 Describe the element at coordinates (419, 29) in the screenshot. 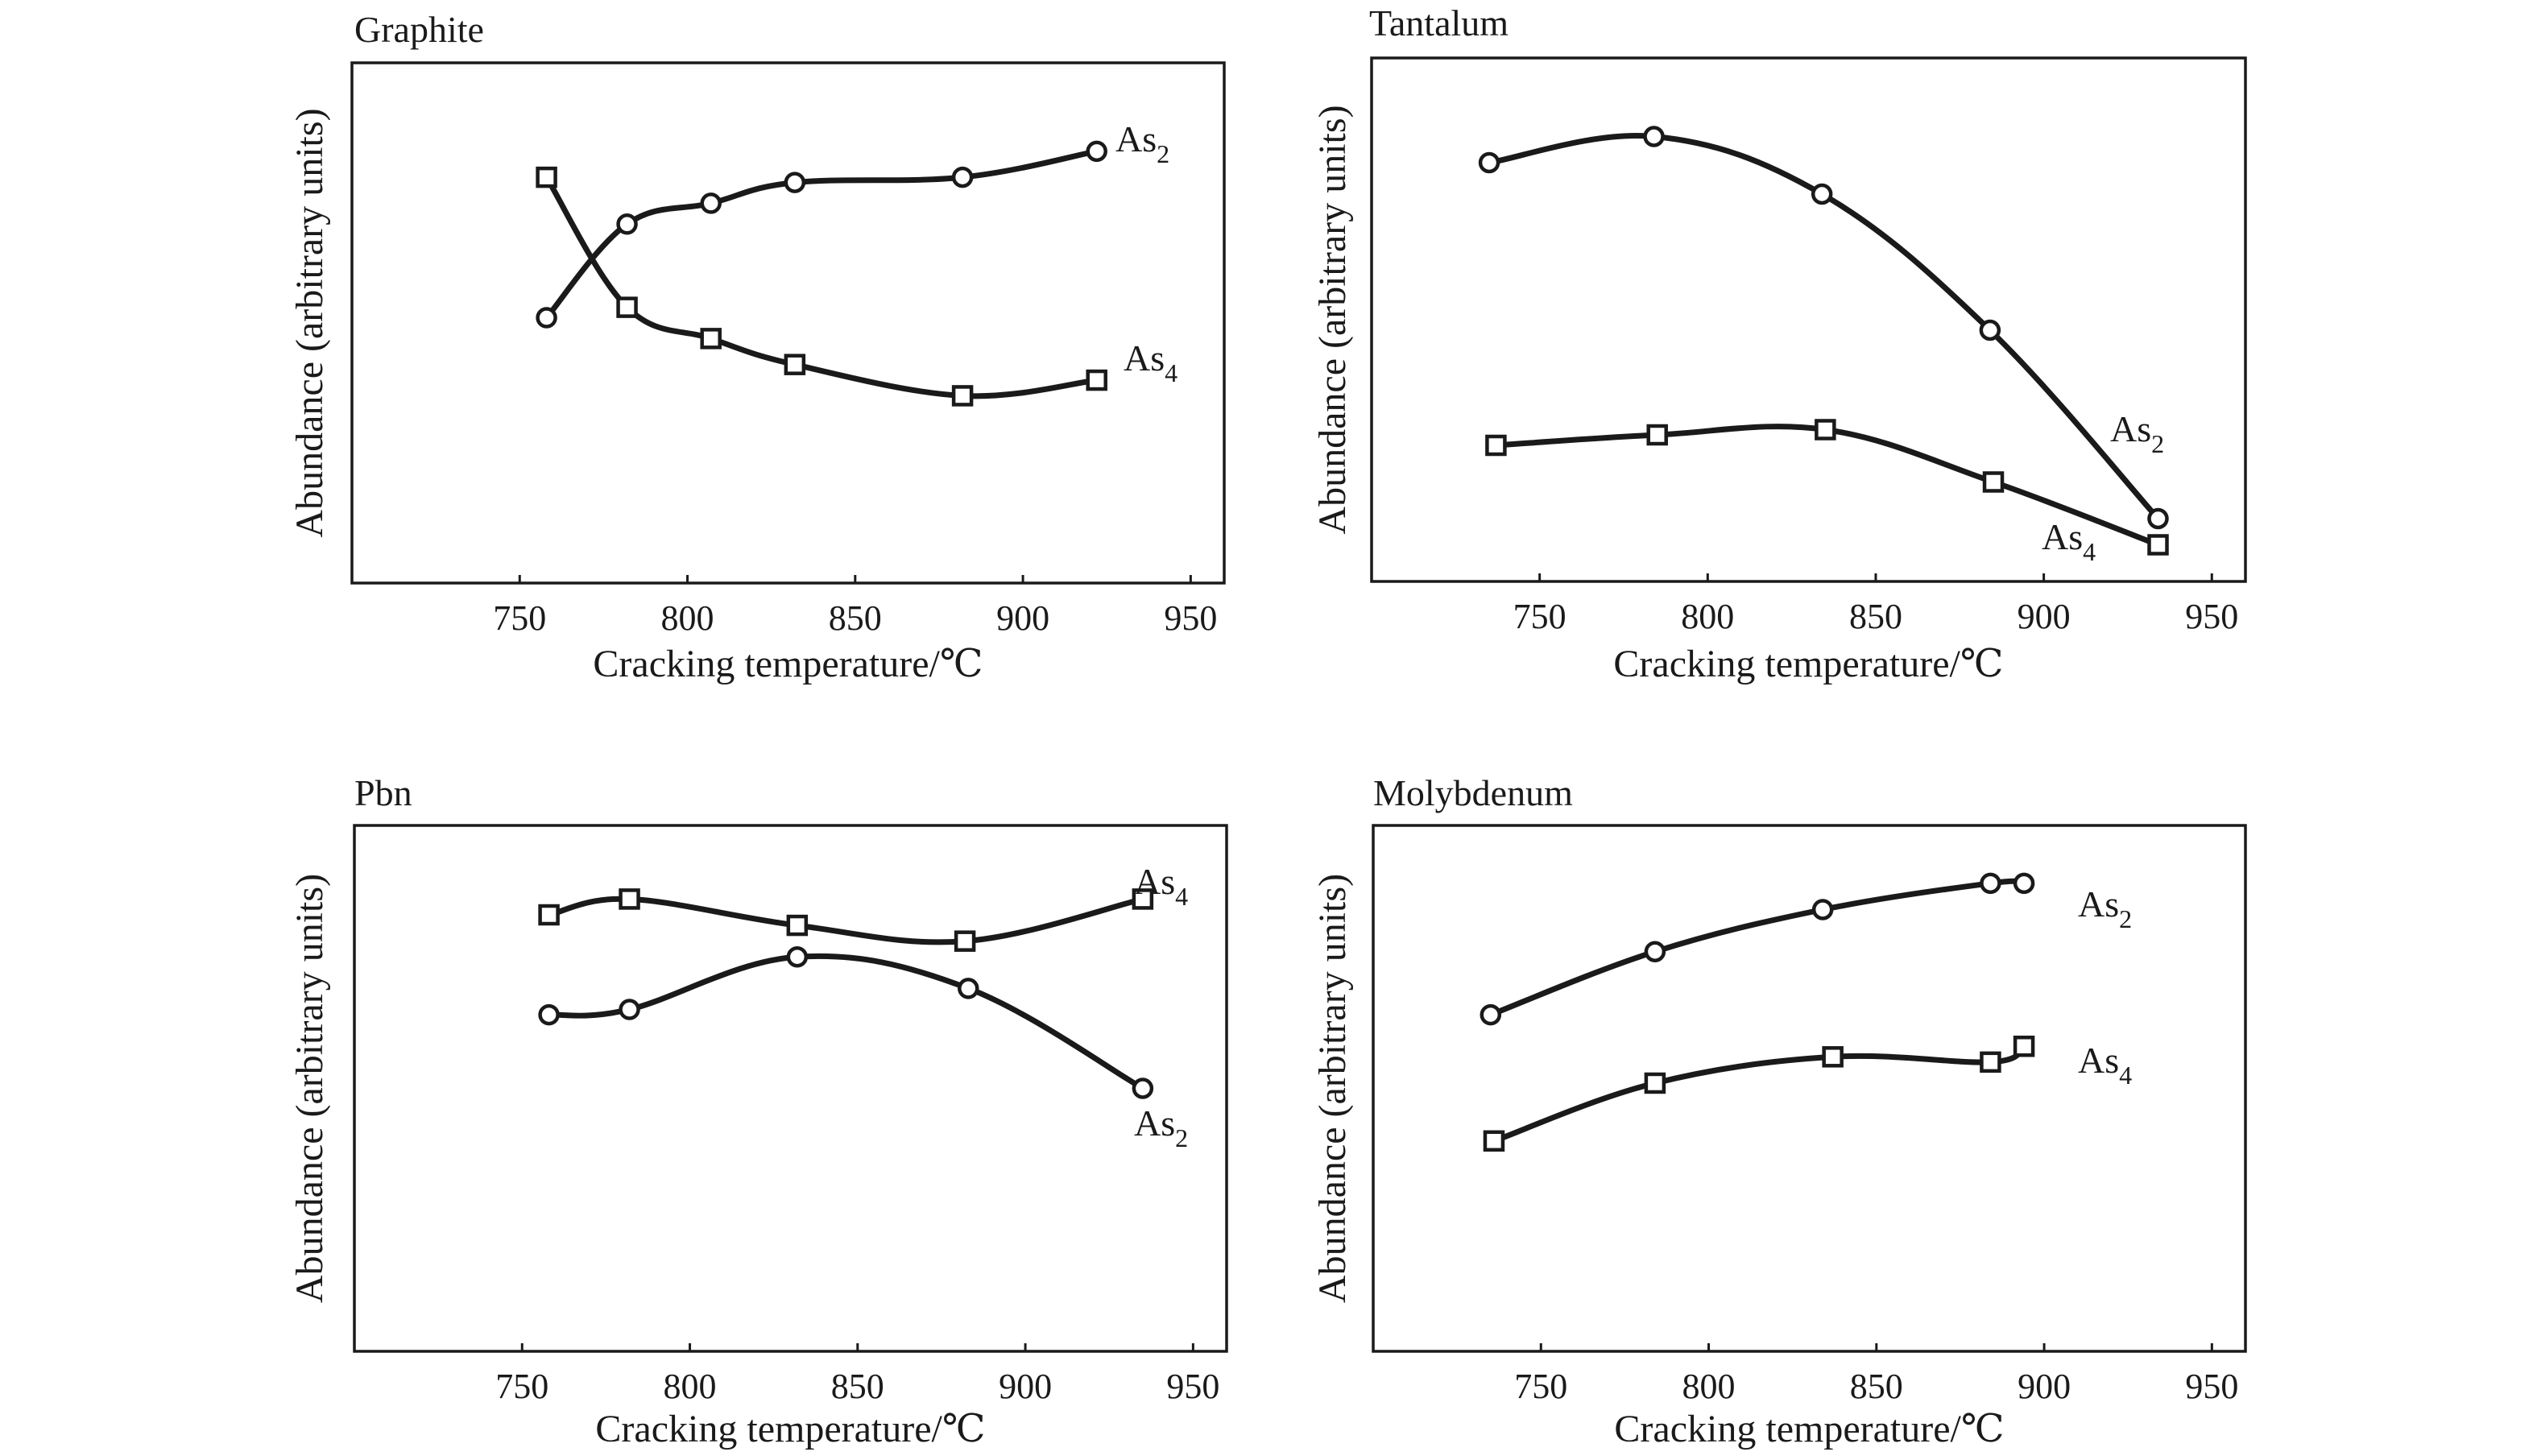

I see `chart-title: Graphite` at that location.